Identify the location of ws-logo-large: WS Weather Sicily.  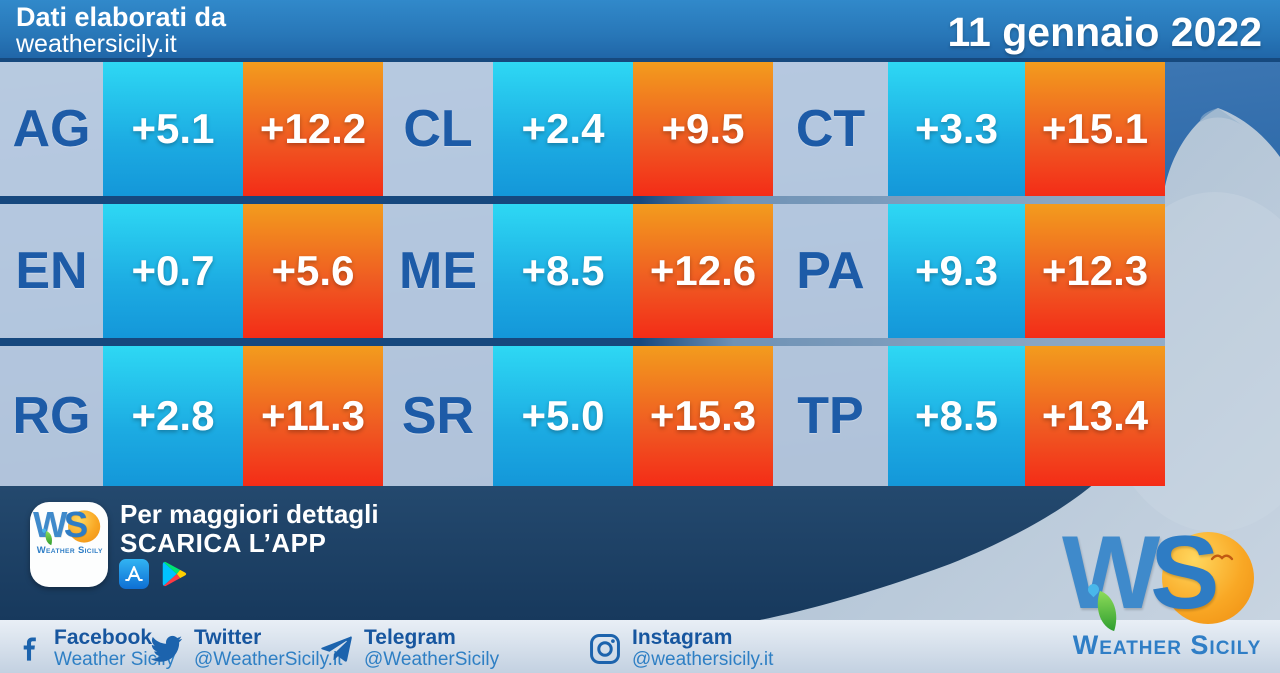
(1167, 591).